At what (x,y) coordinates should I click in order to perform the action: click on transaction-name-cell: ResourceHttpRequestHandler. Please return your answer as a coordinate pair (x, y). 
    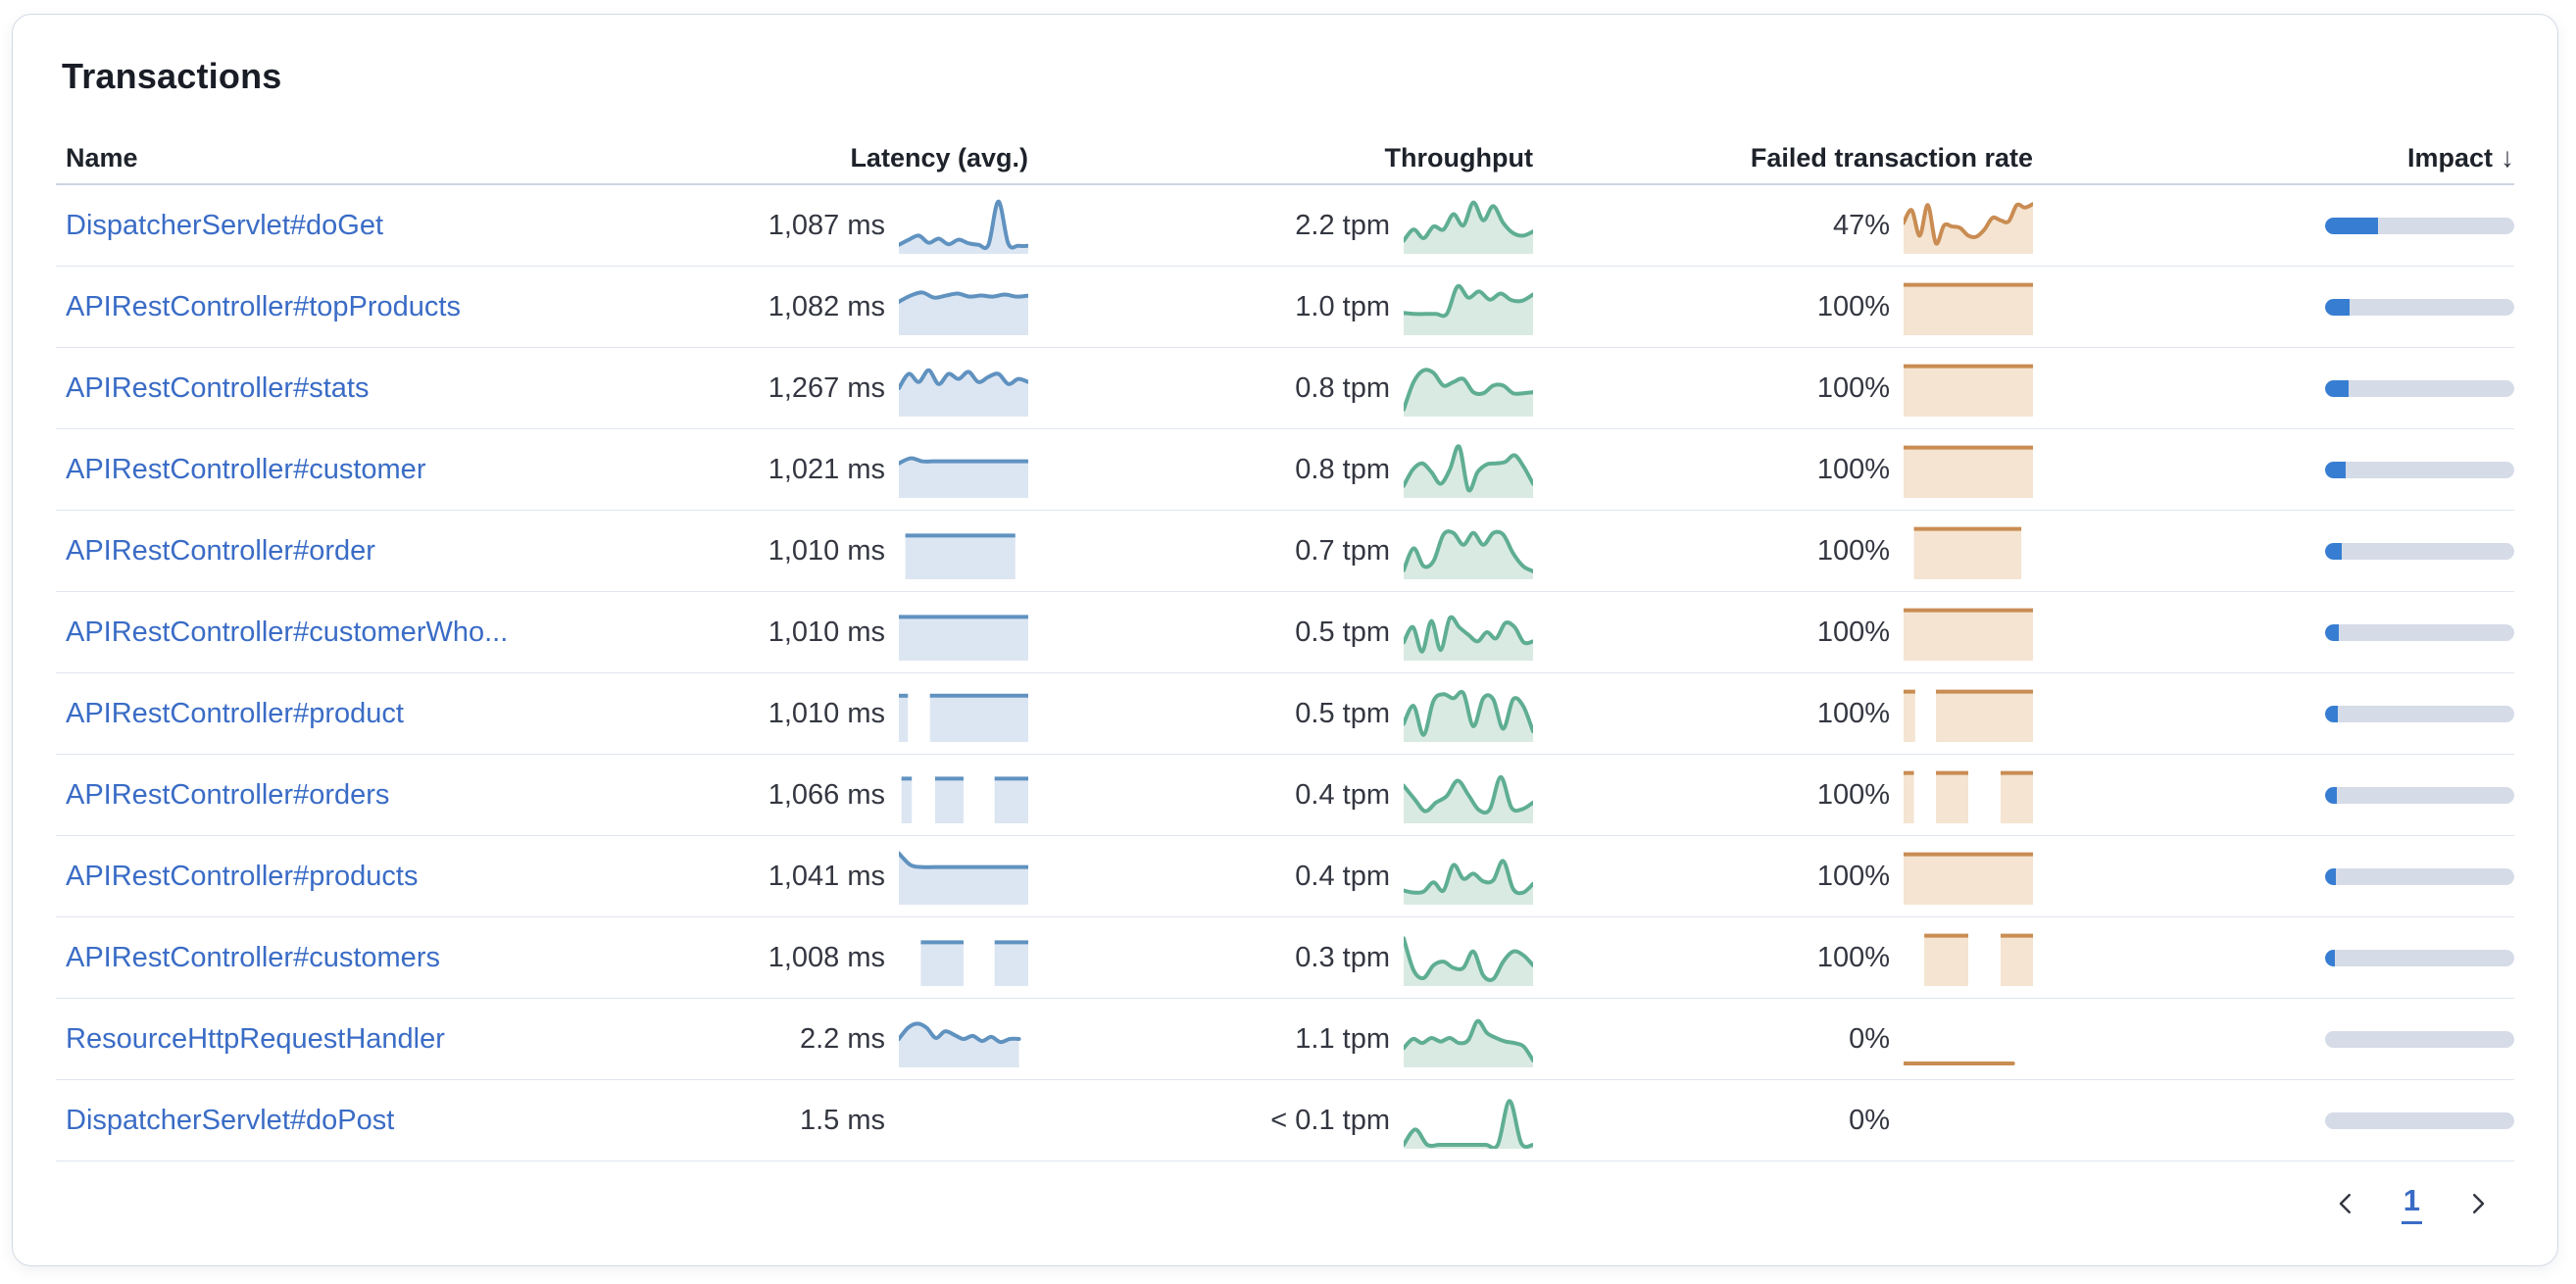
    Looking at the image, I should click on (331, 1039).